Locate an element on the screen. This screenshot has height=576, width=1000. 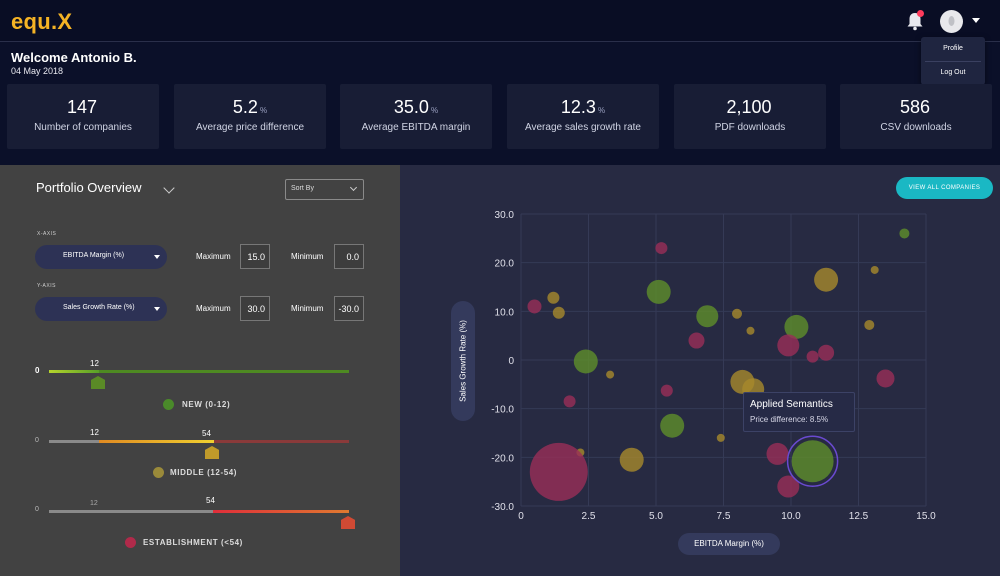
stage-establishment-tick-b: 54 is located at coordinates (210, 500).